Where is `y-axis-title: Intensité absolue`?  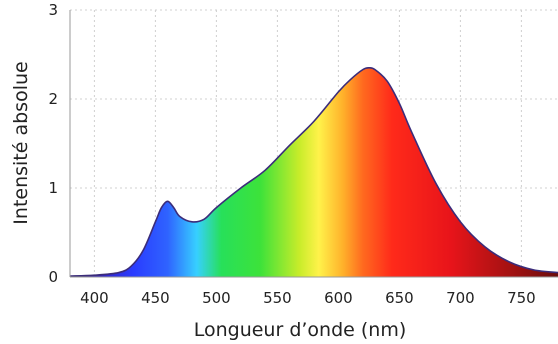
y-axis-title: Intensité absolue is located at coordinates (21, 142).